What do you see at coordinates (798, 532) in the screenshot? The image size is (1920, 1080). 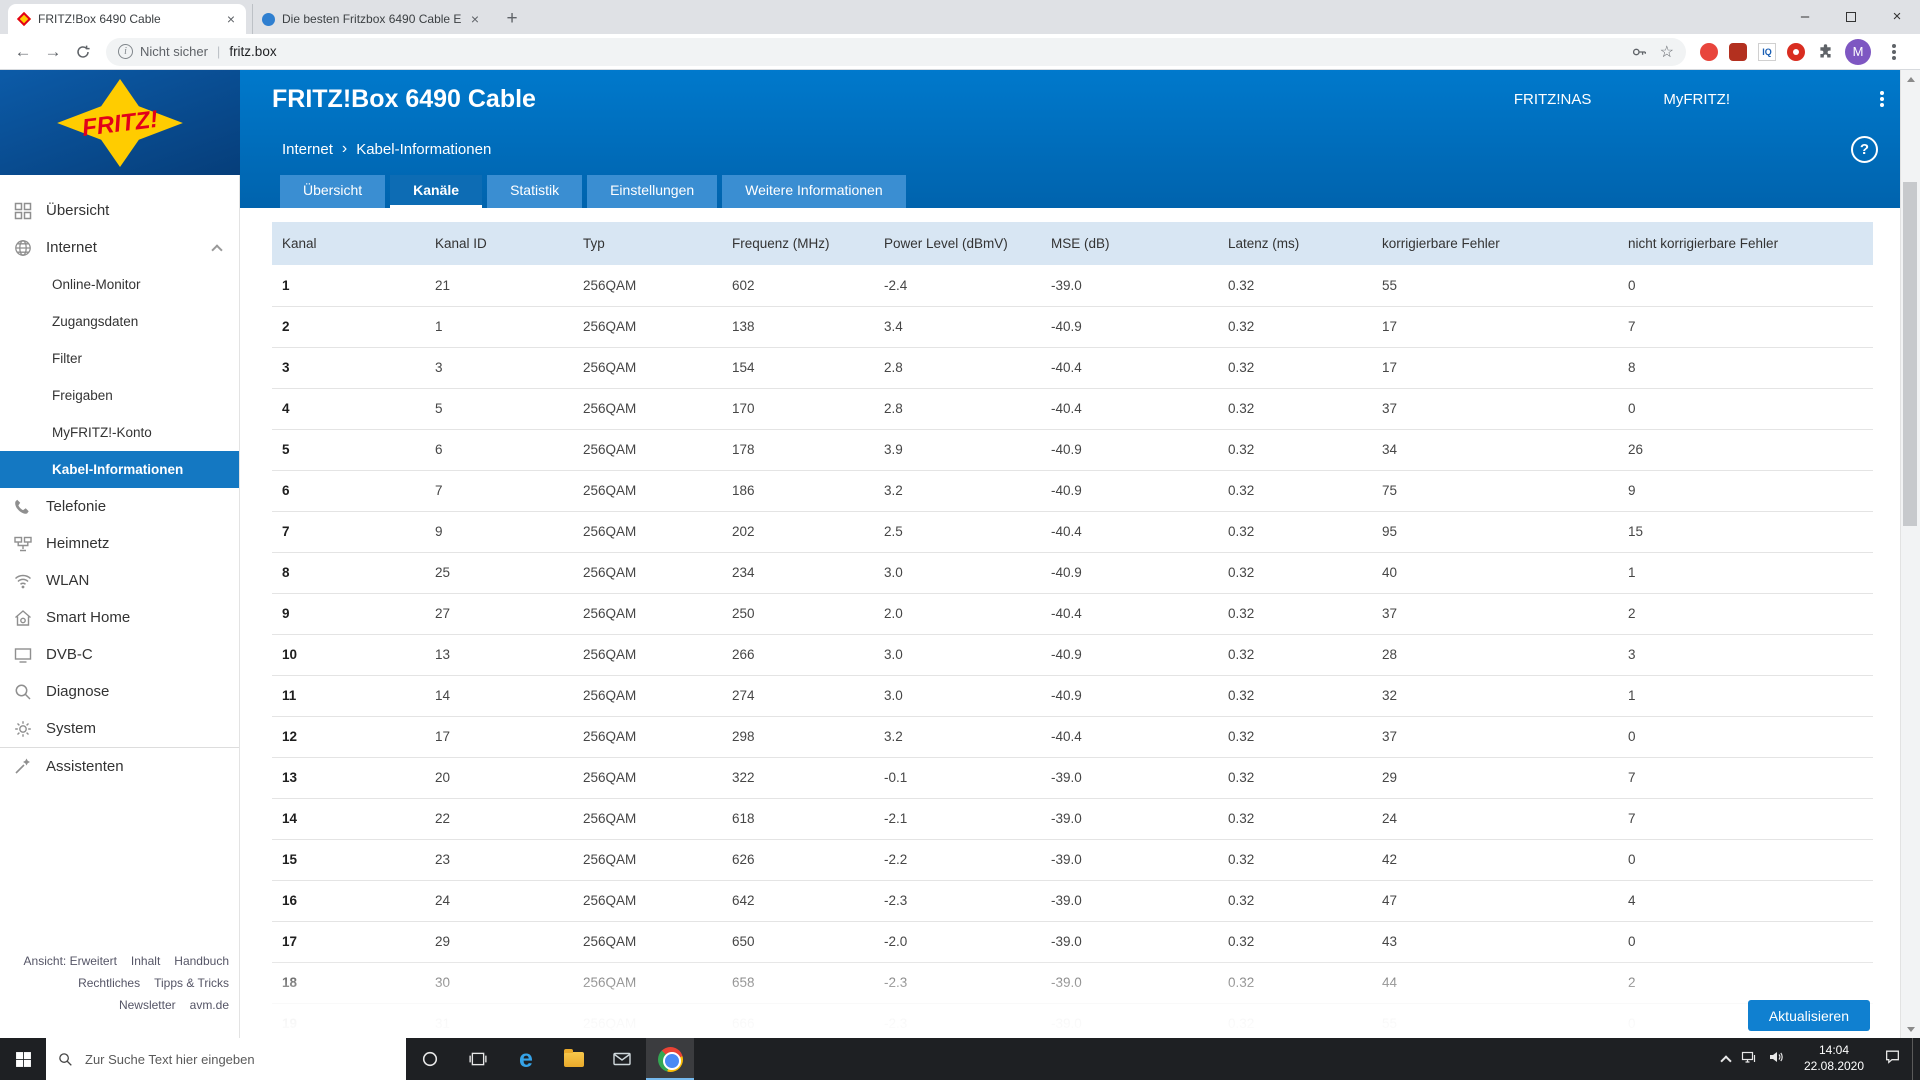 I see `table-cell: 202` at bounding box center [798, 532].